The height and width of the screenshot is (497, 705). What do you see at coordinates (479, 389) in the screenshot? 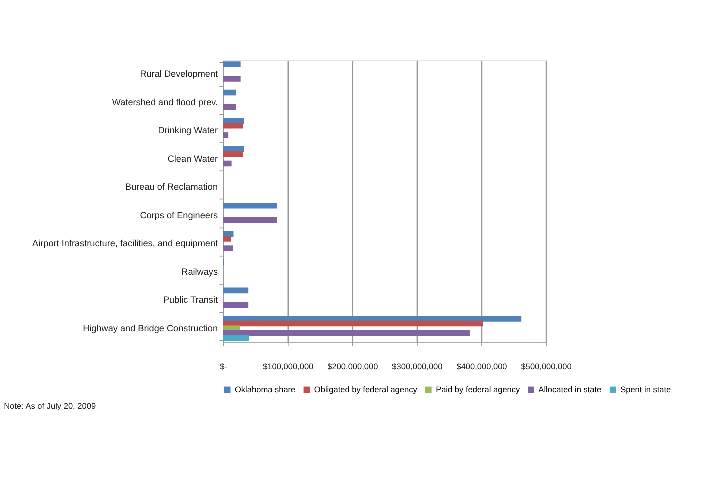
I see `legend-label: Paid by federal agency` at bounding box center [479, 389].